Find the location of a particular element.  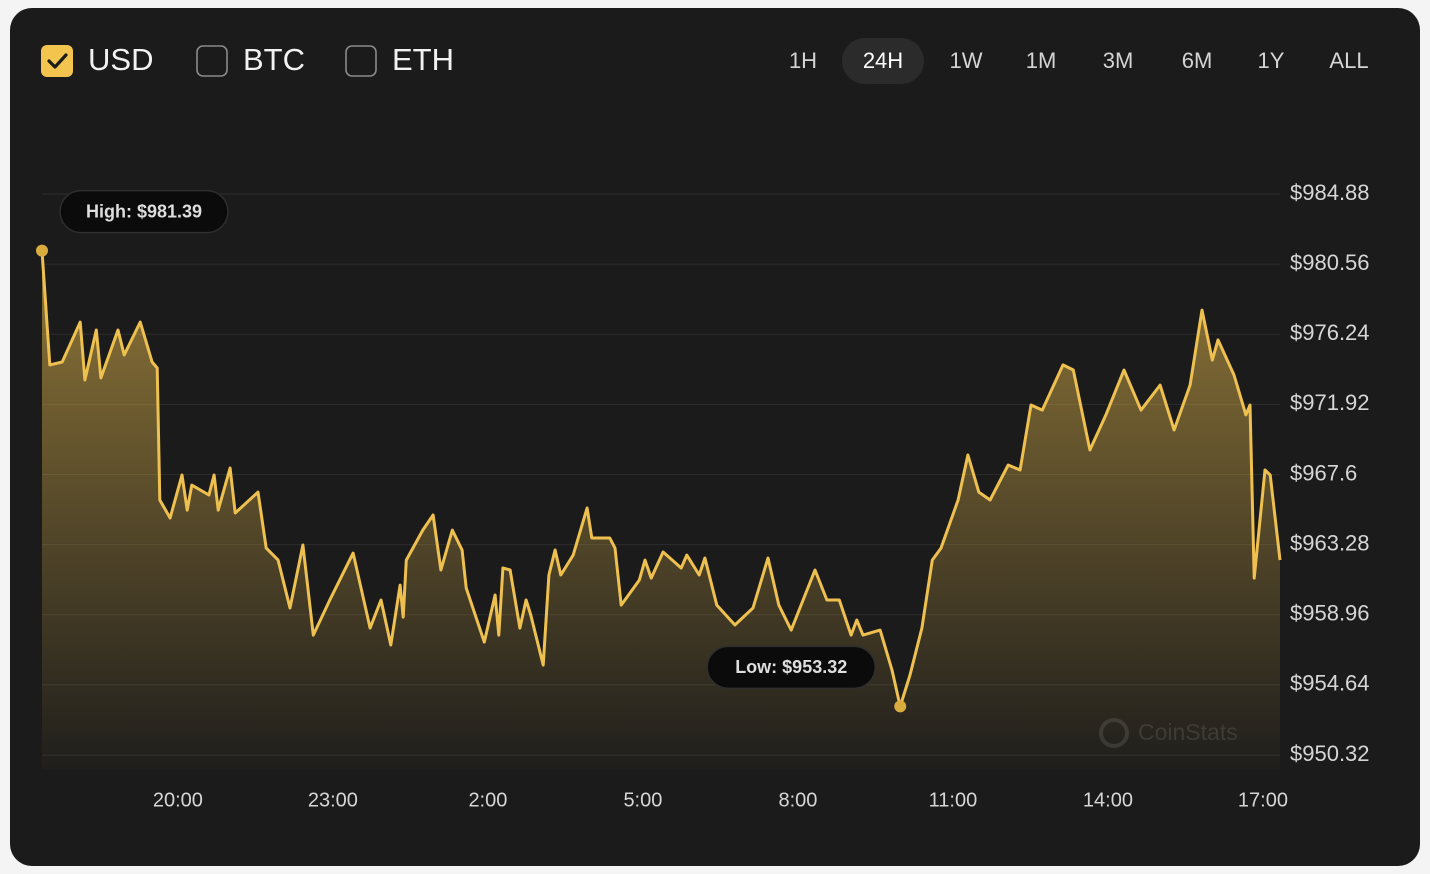

x-tick-label: 5:00 is located at coordinates (642, 800).